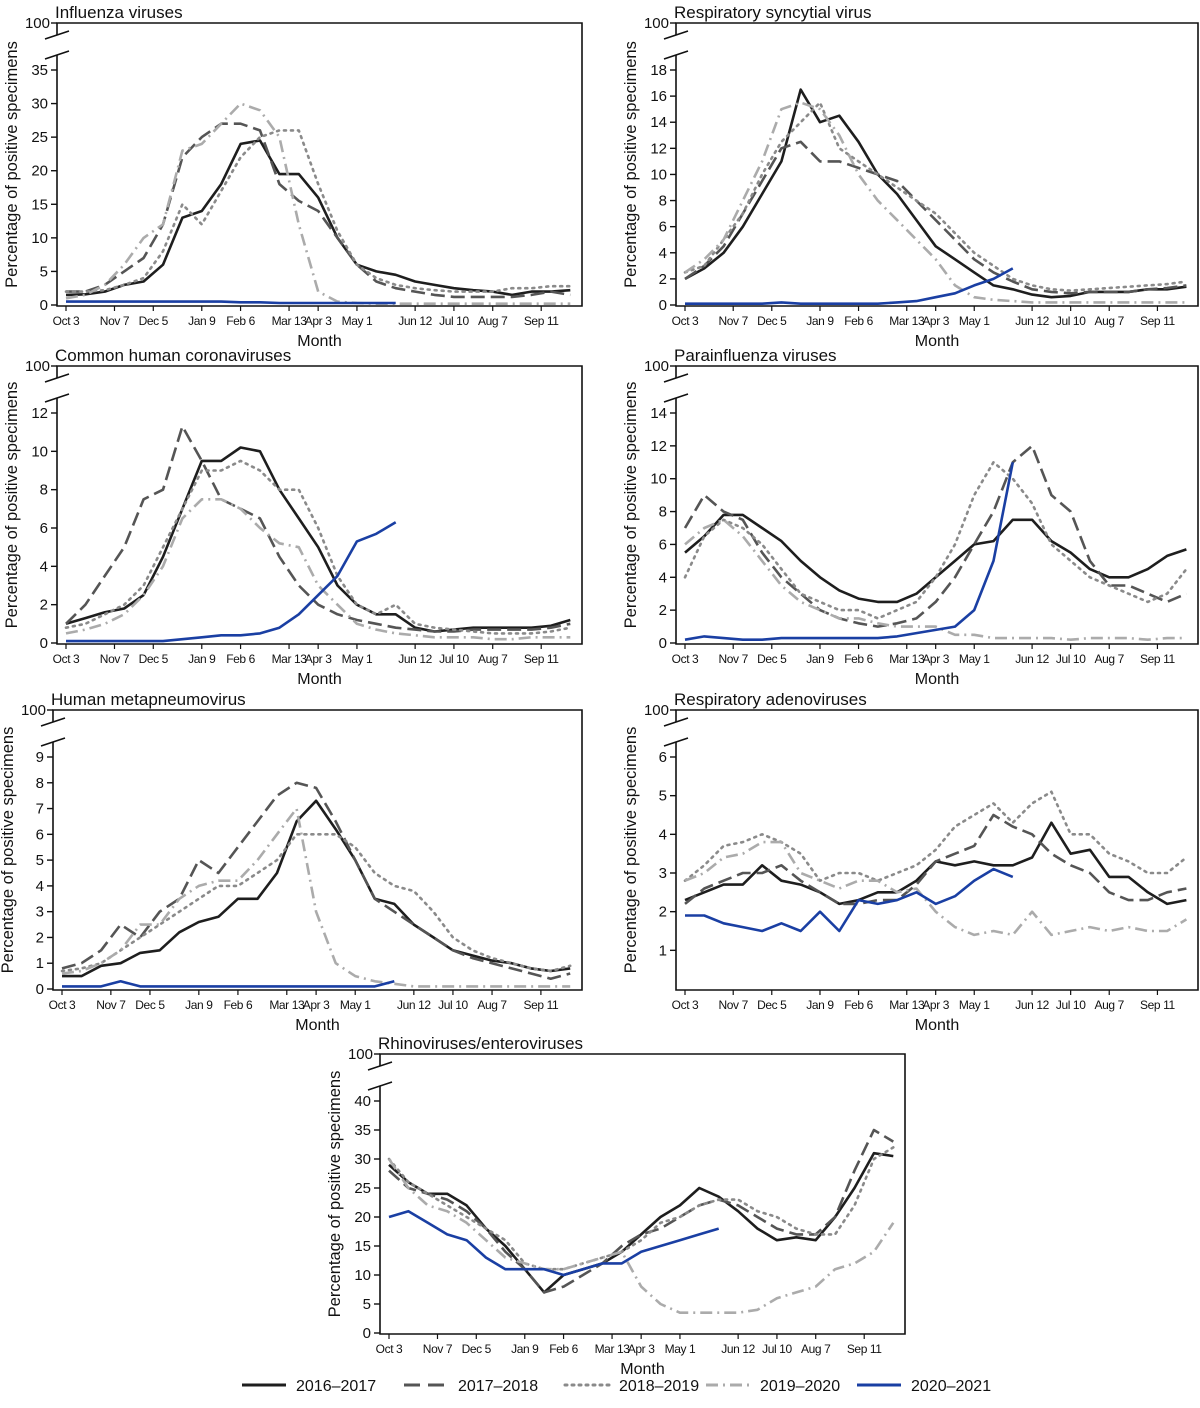 The image size is (1200, 1408). What do you see at coordinates (659, 1386) in the screenshot?
I see `legend-label: 2018–2019` at bounding box center [659, 1386].